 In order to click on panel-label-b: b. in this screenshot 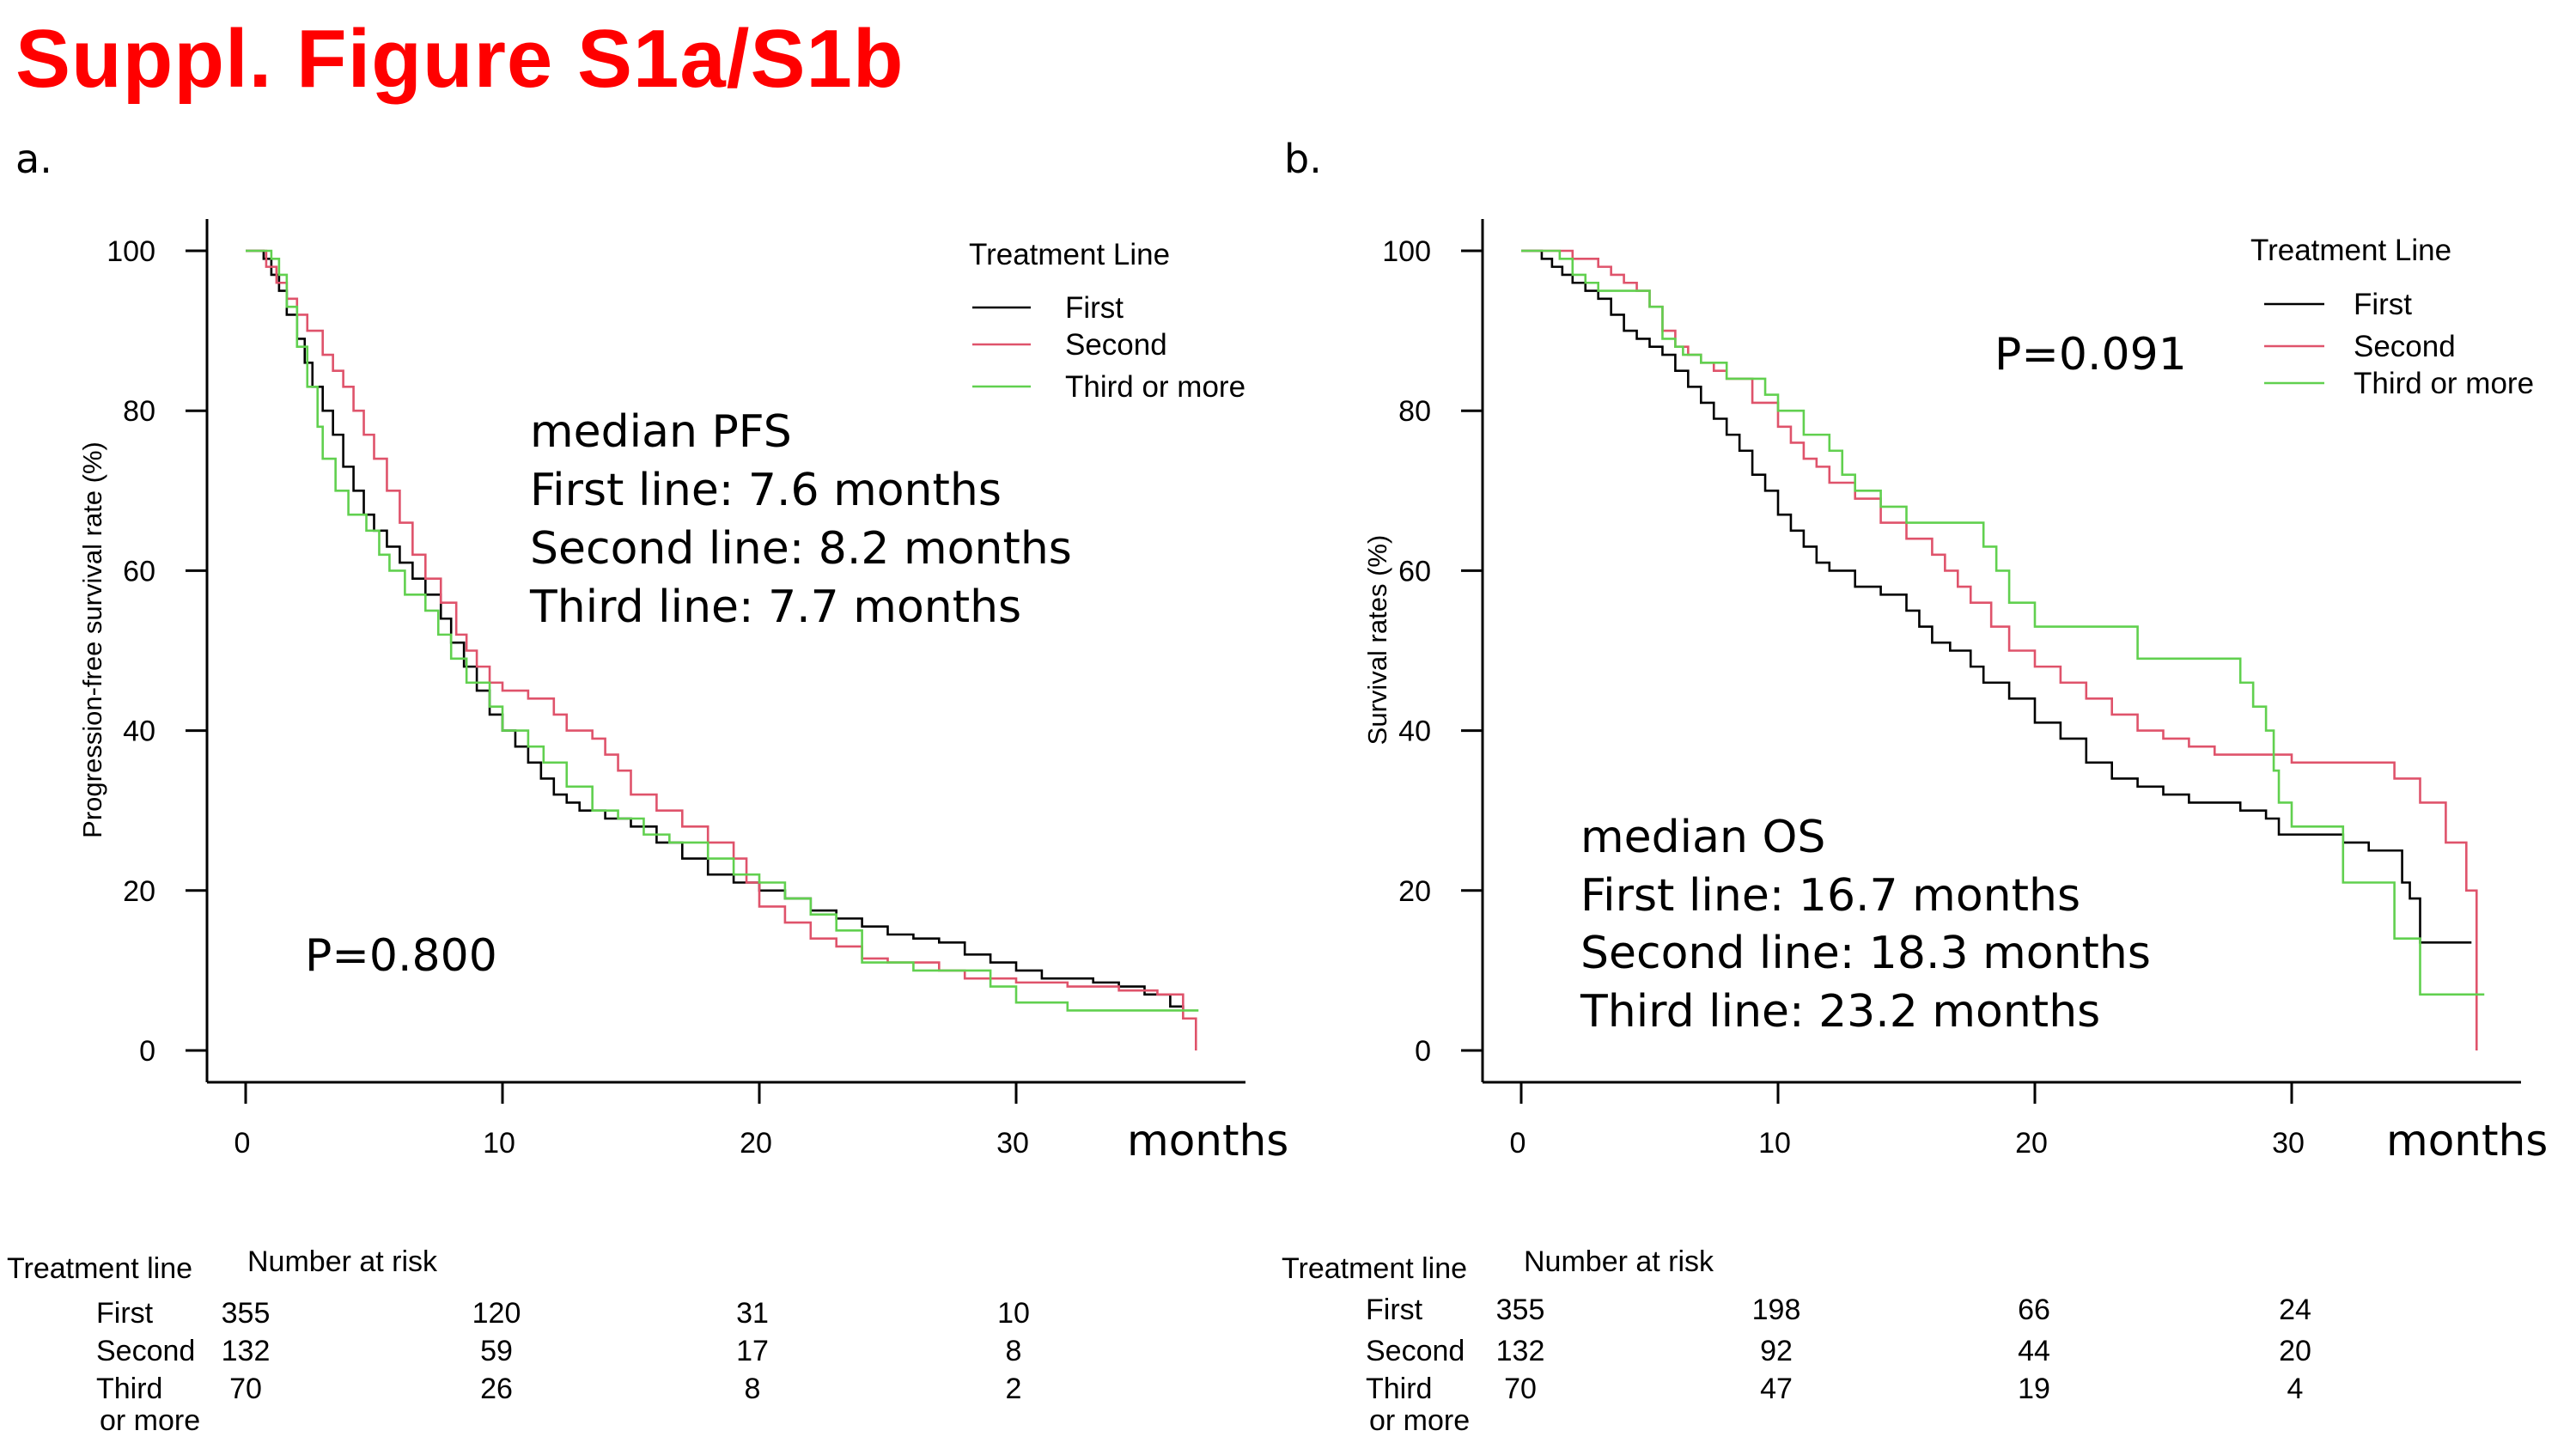, I will do `click(1303, 159)`.